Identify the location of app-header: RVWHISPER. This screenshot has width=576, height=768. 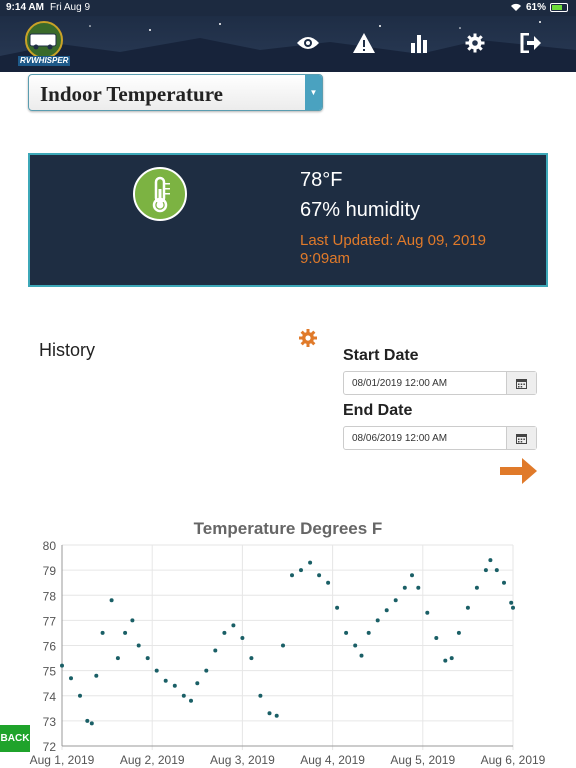
(288, 44).